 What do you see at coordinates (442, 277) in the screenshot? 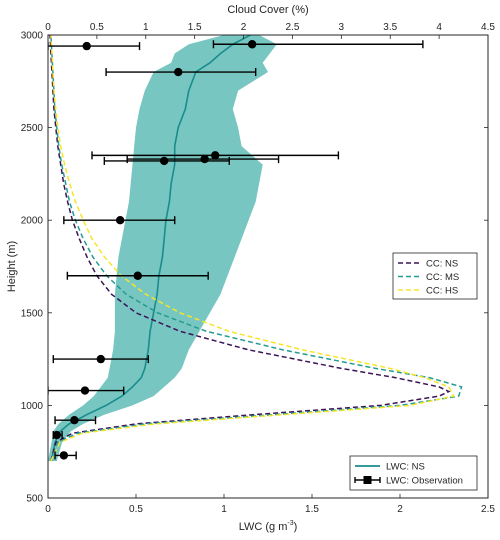
I see `legend-cloud-cover-label: CC: MS` at bounding box center [442, 277].